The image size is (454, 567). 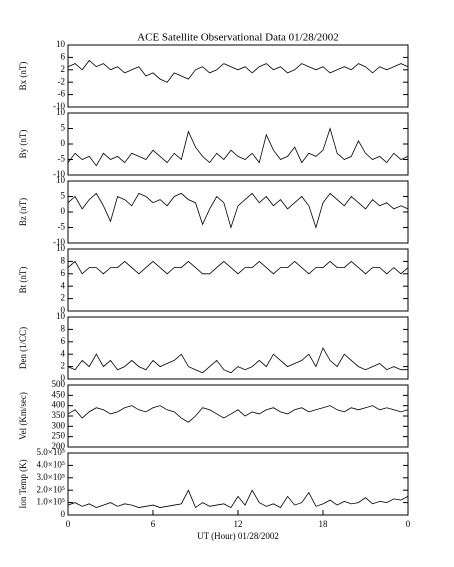 What do you see at coordinates (59, 405) in the screenshot?
I see `y-tick-label: 400` at bounding box center [59, 405].